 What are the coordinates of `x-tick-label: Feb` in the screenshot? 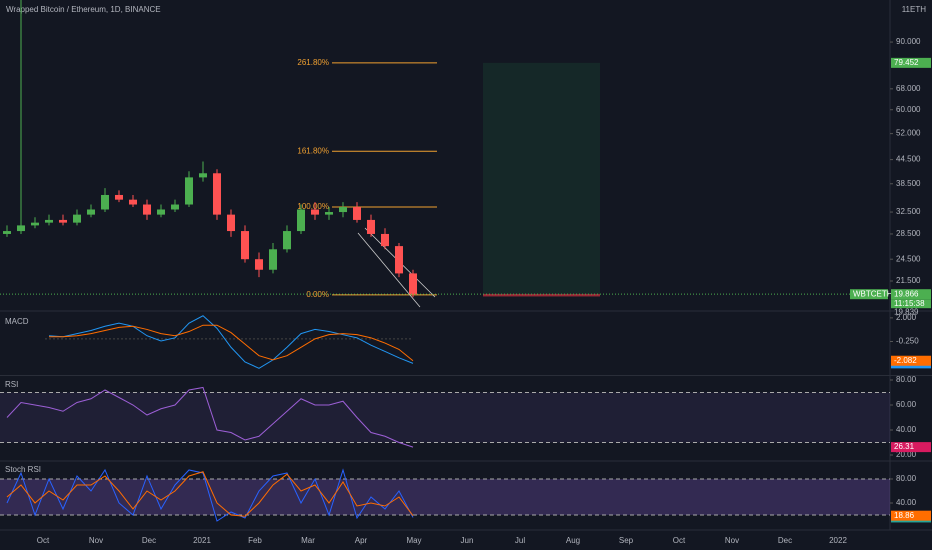 It's located at (255, 540).